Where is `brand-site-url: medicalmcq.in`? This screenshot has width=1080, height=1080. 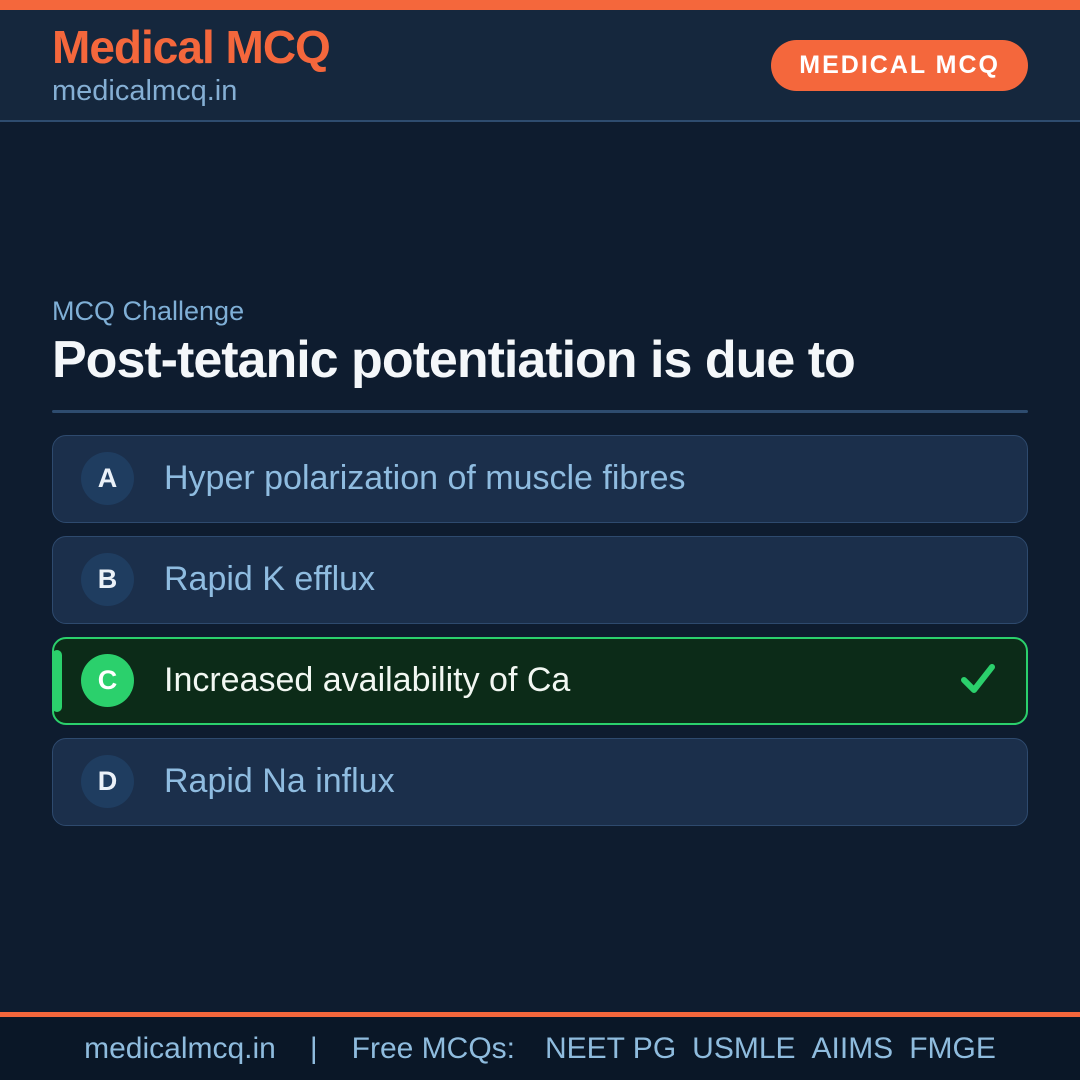 brand-site-url: medicalmcq.in is located at coordinates (145, 90).